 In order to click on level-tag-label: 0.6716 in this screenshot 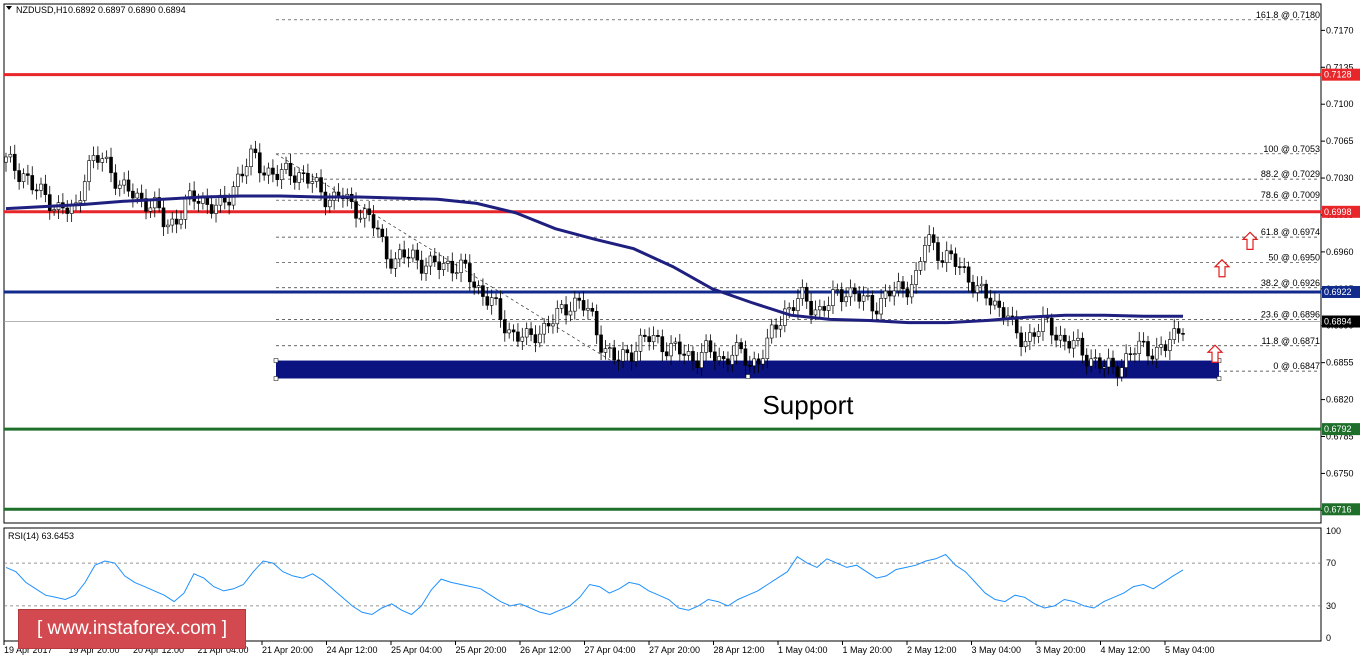, I will do `click(1338, 509)`.